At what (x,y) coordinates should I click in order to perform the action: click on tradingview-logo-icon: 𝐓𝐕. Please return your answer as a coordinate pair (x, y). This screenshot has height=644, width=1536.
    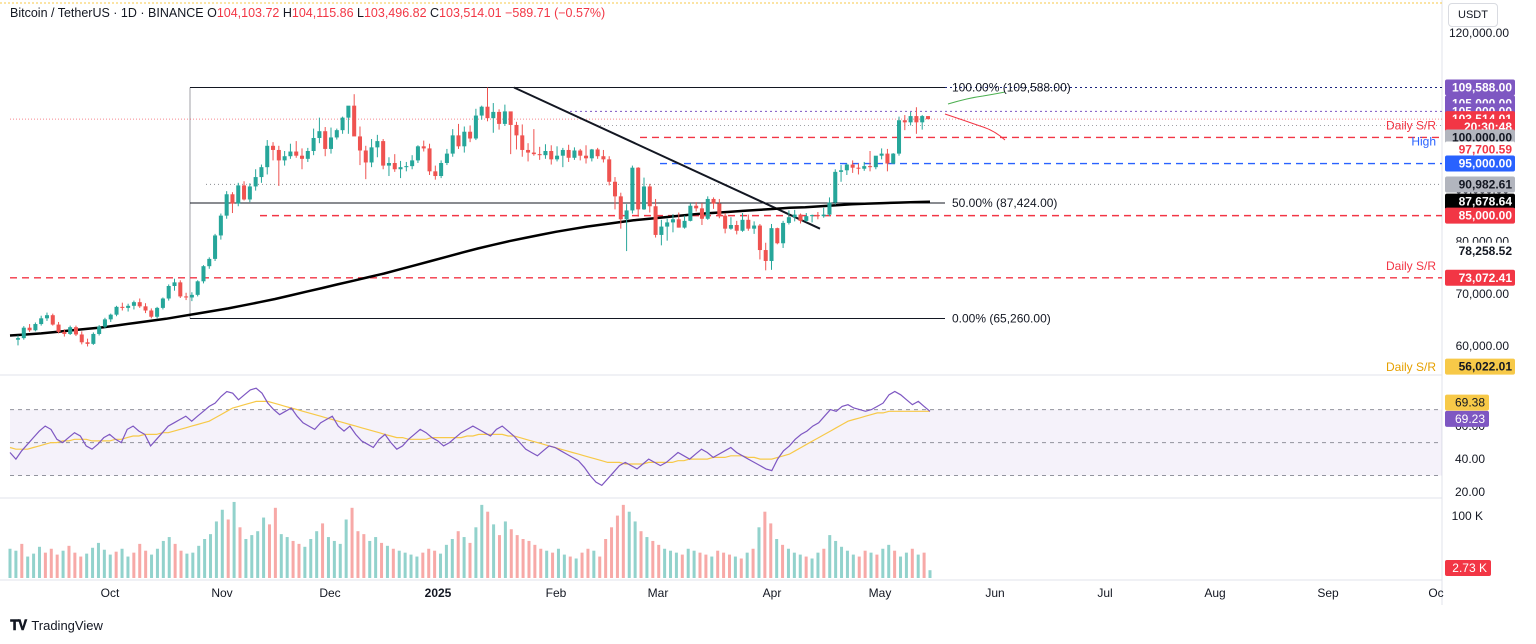
    Looking at the image, I should click on (18, 625).